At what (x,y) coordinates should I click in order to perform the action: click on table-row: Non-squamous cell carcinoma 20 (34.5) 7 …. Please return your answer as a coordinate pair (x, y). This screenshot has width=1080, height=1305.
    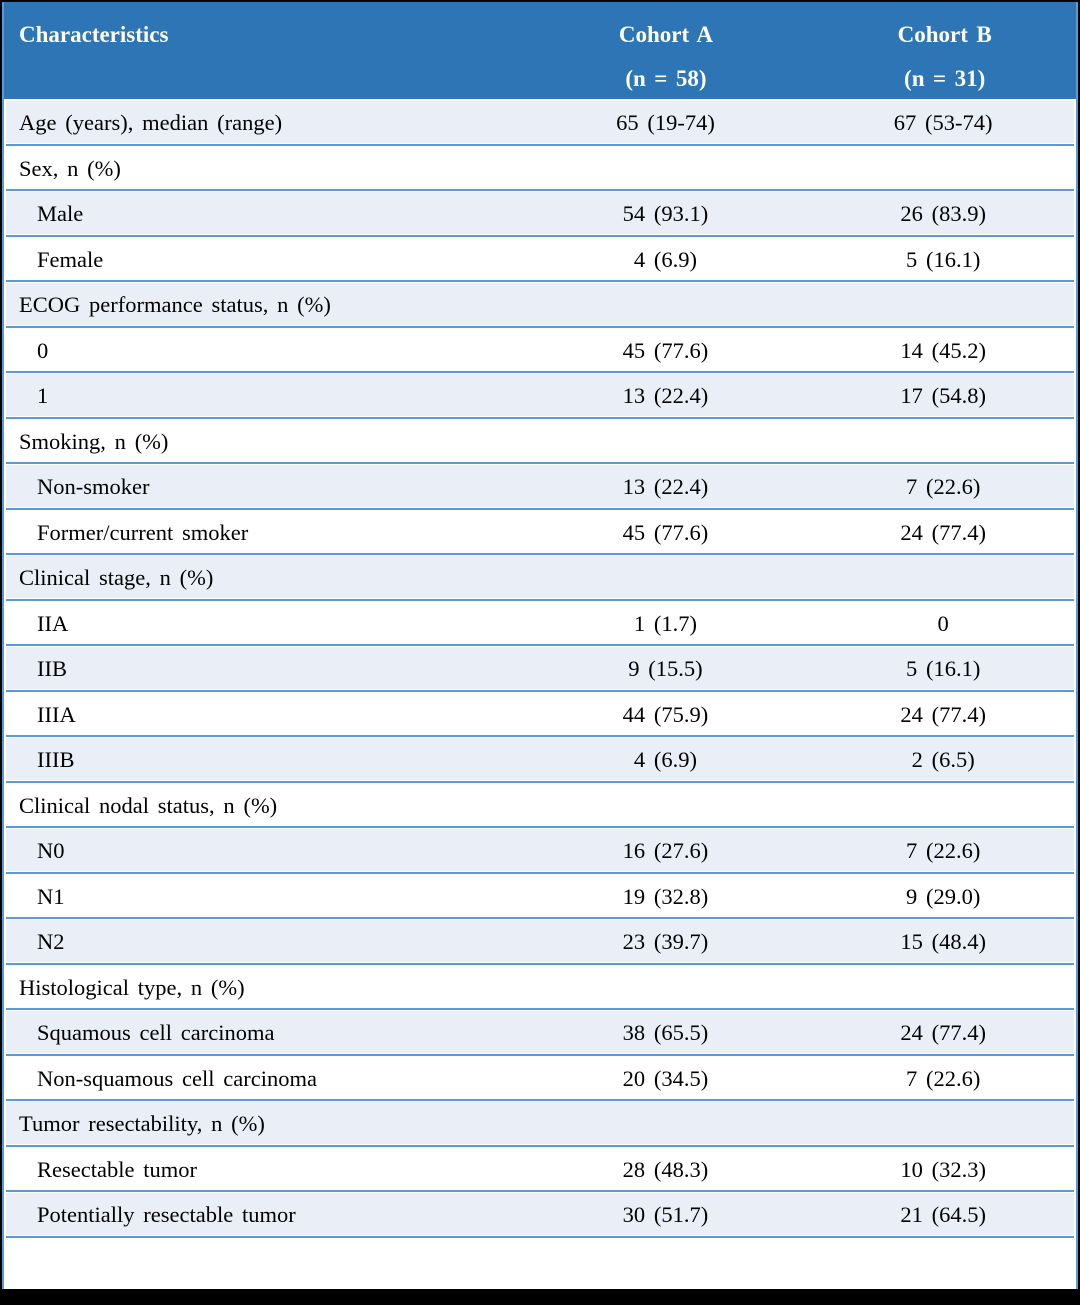
    Looking at the image, I should click on (540, 1078).